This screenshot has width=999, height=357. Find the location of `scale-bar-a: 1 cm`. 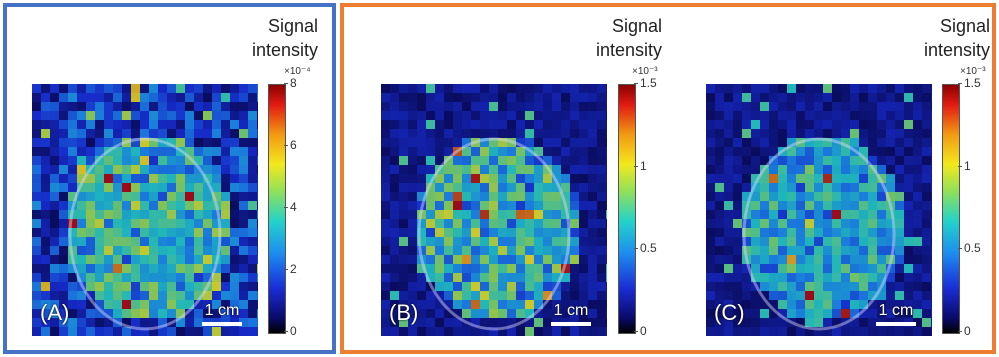

scale-bar-a: 1 cm is located at coordinates (222, 314).